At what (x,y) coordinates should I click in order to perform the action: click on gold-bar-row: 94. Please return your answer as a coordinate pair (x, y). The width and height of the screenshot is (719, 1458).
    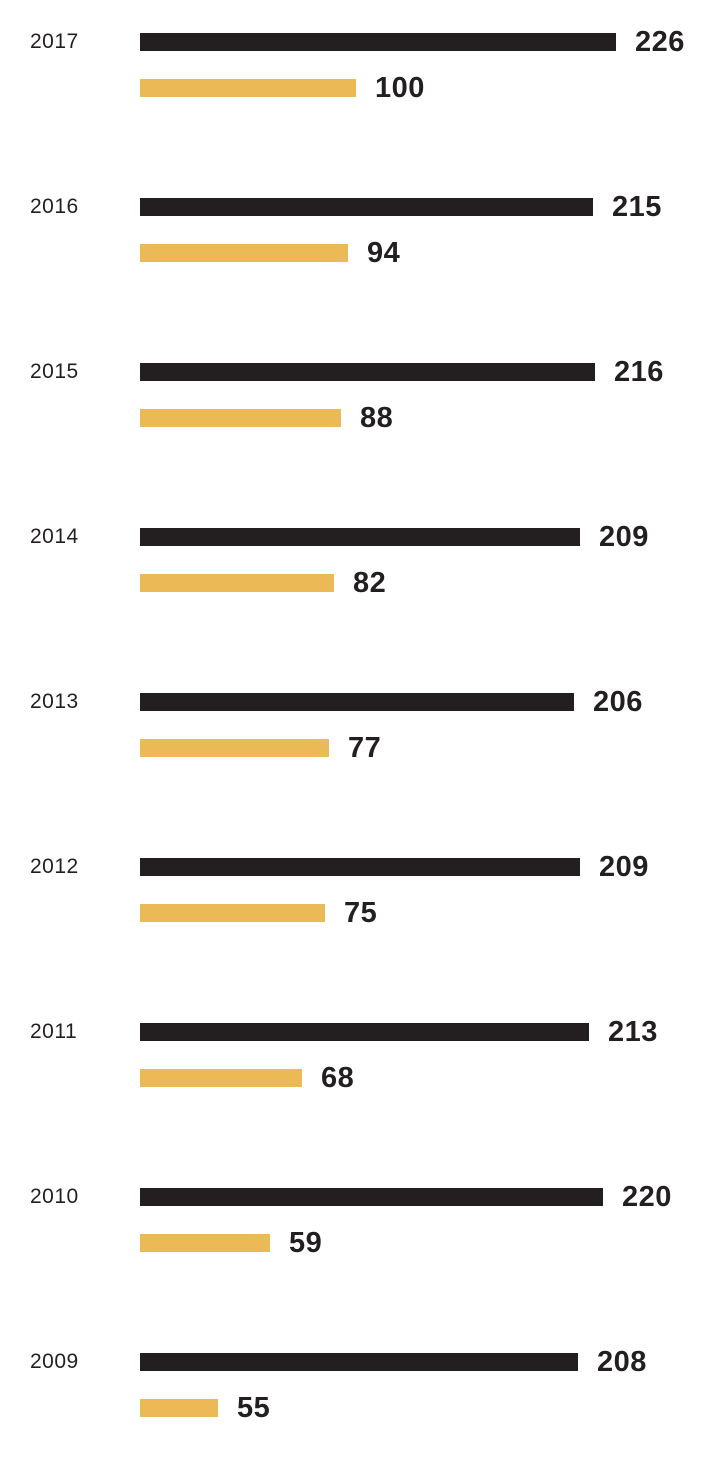
    Looking at the image, I should click on (429, 253).